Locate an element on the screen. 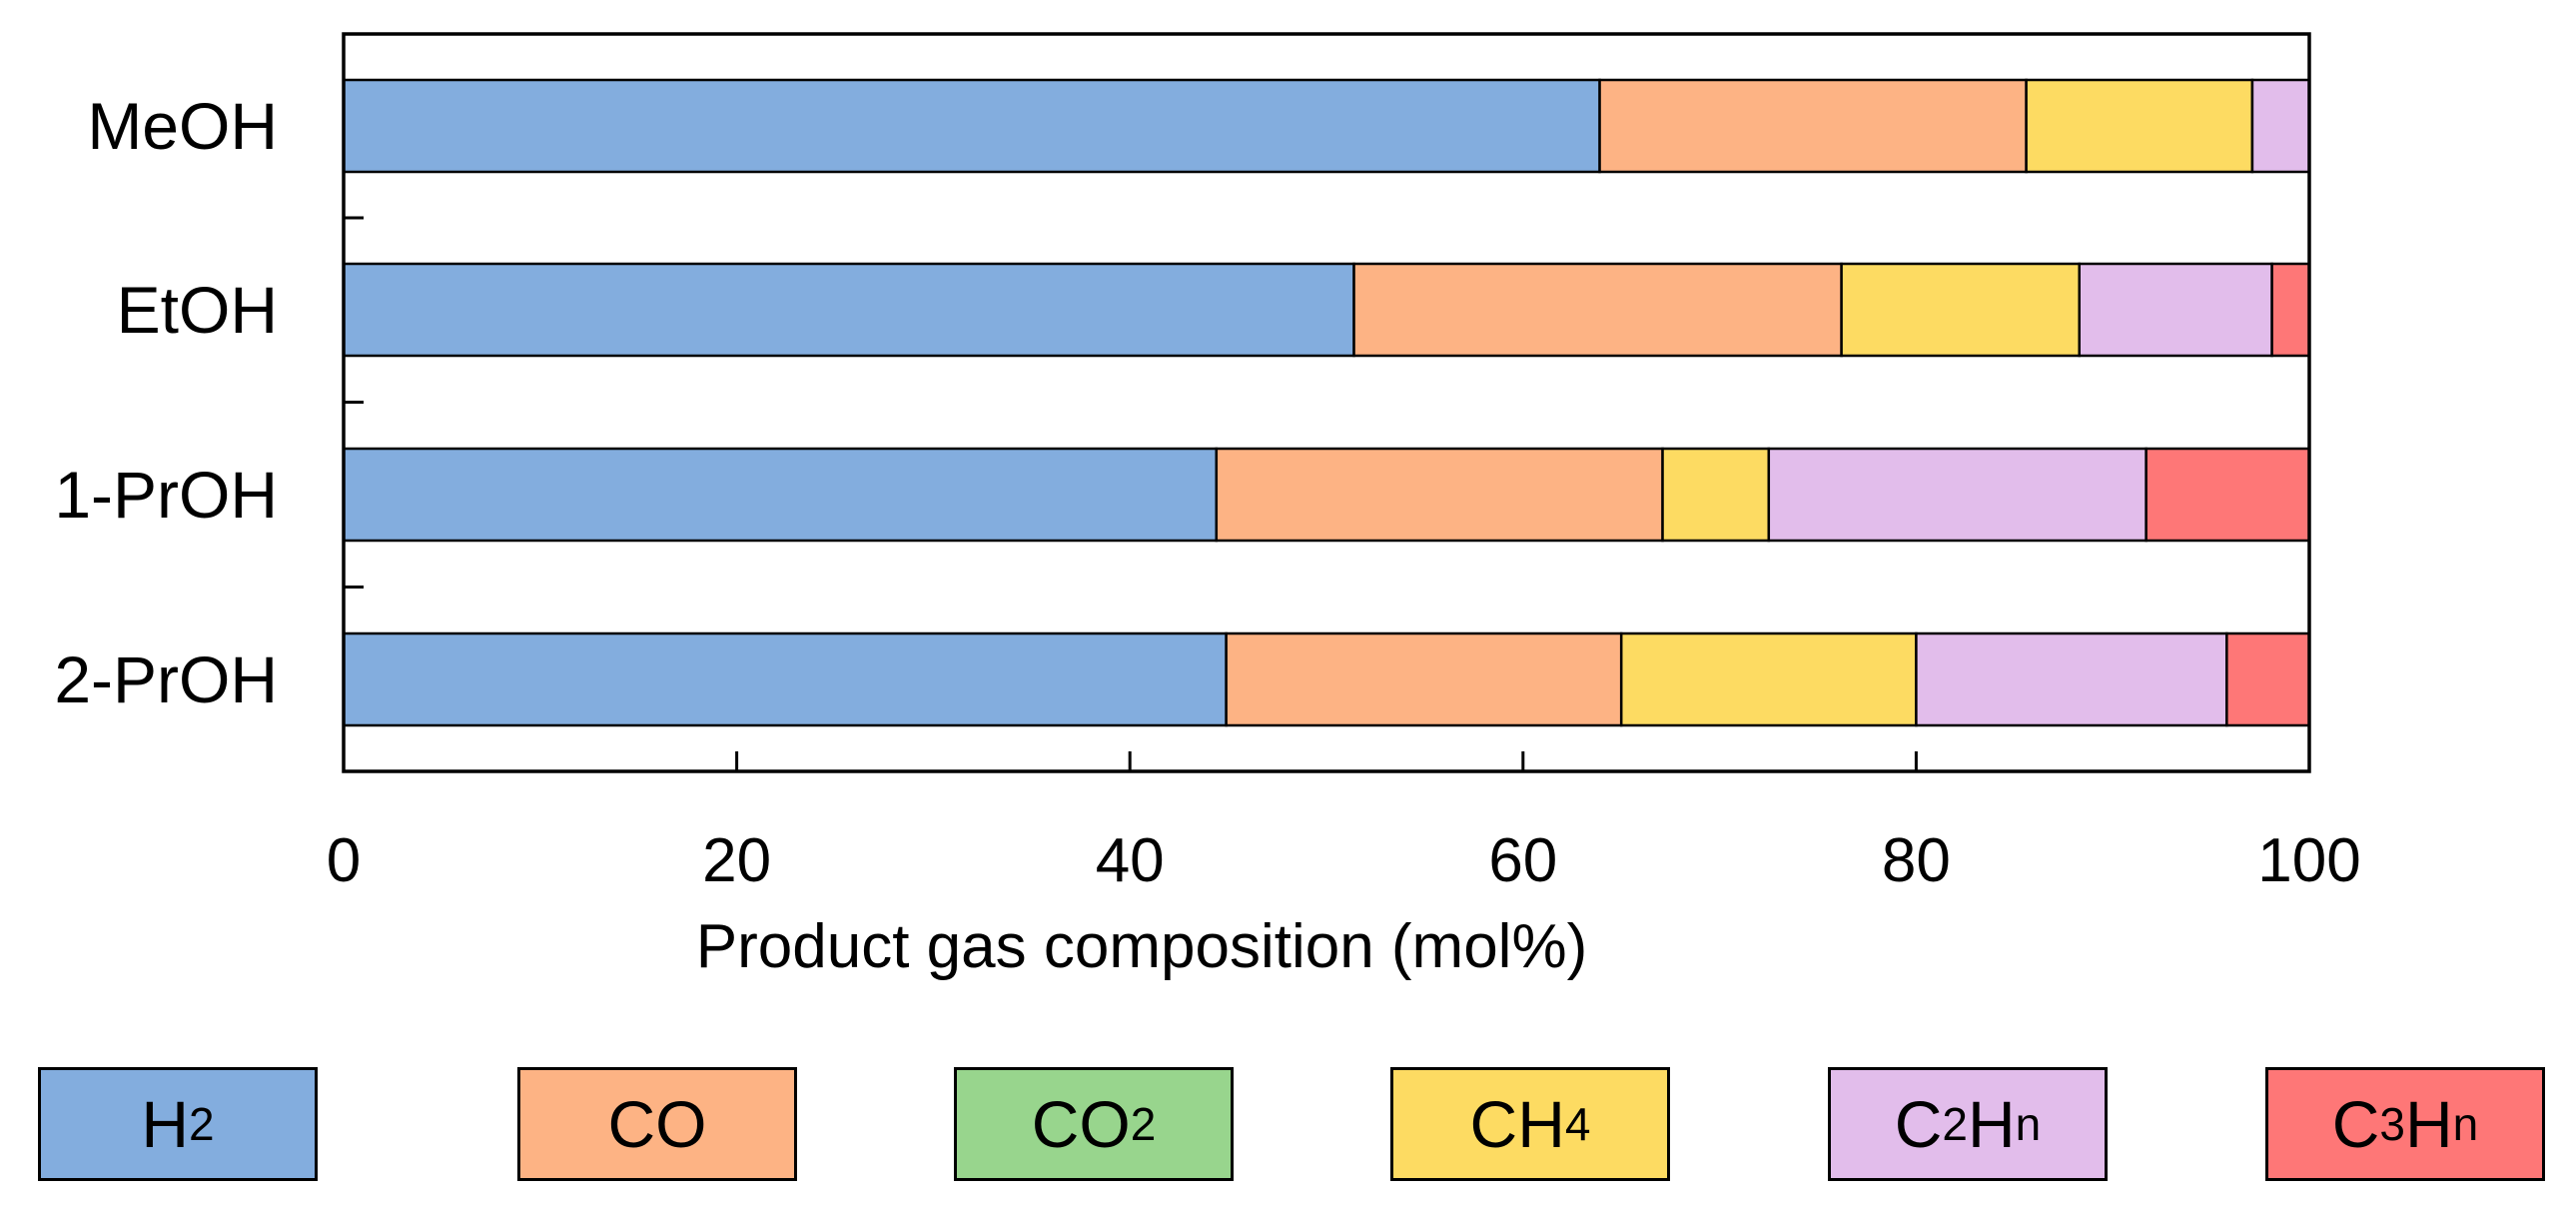 Image resolution: width=2576 pixels, height=1221 pixels. bar-etoh-c2hn is located at coordinates (2176, 310).